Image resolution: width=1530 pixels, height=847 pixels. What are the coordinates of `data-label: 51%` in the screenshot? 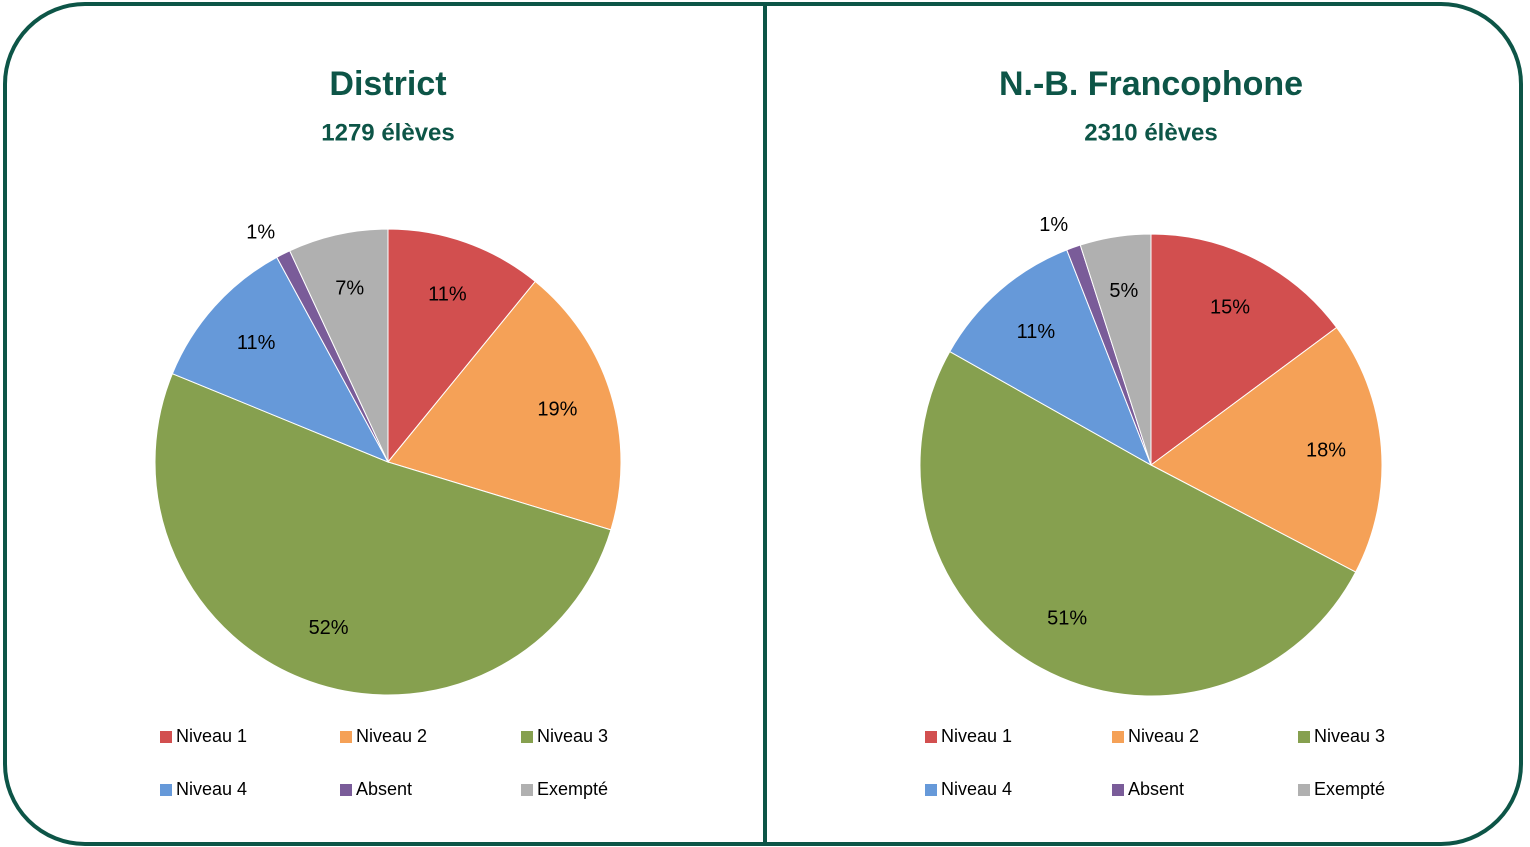 It's located at (1067, 619).